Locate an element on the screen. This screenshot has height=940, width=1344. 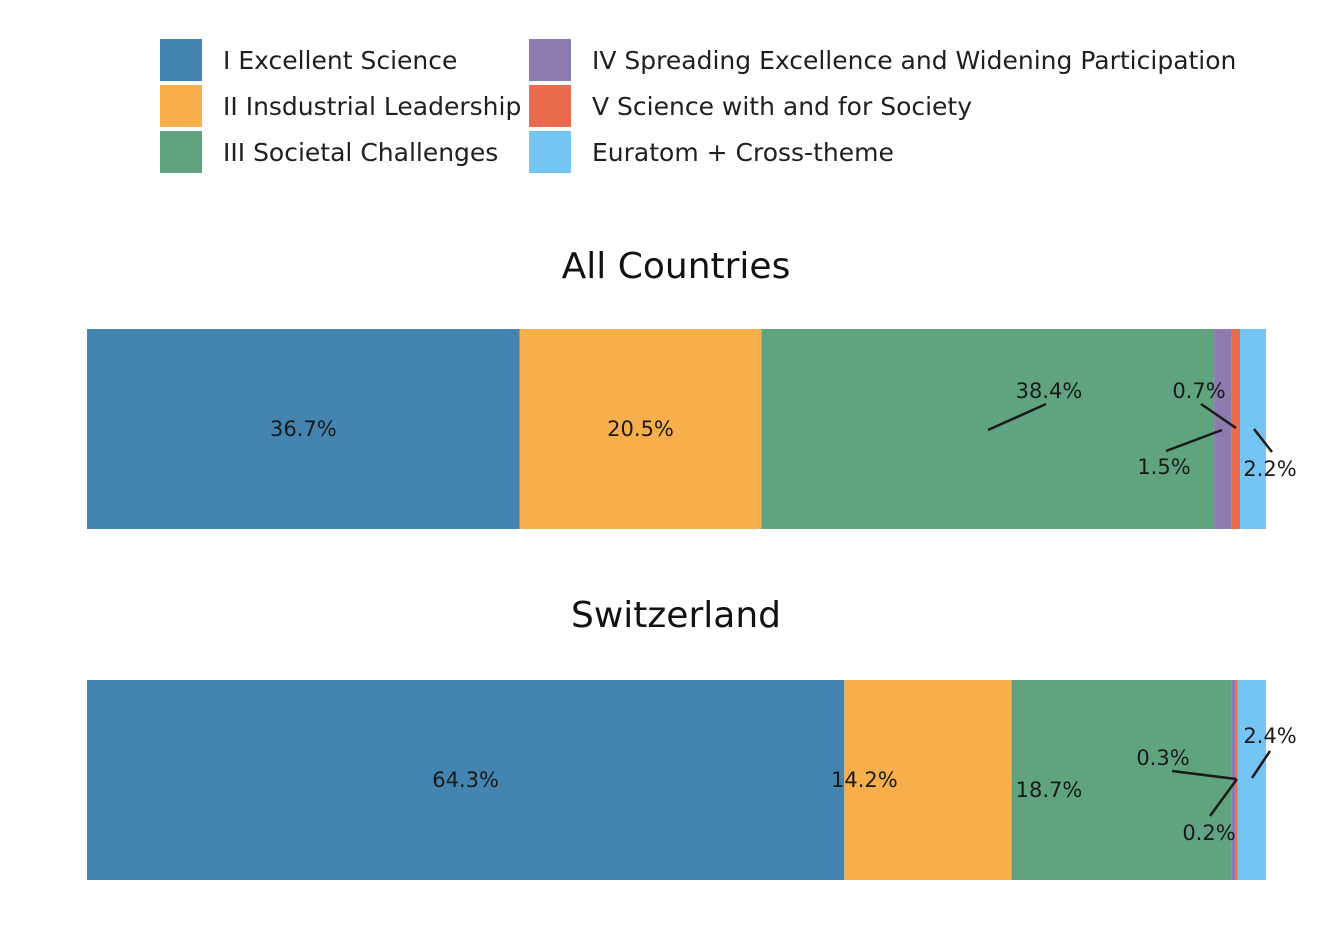
data-label-ii-insdustrial-leadership: 20.5% is located at coordinates (640, 429).